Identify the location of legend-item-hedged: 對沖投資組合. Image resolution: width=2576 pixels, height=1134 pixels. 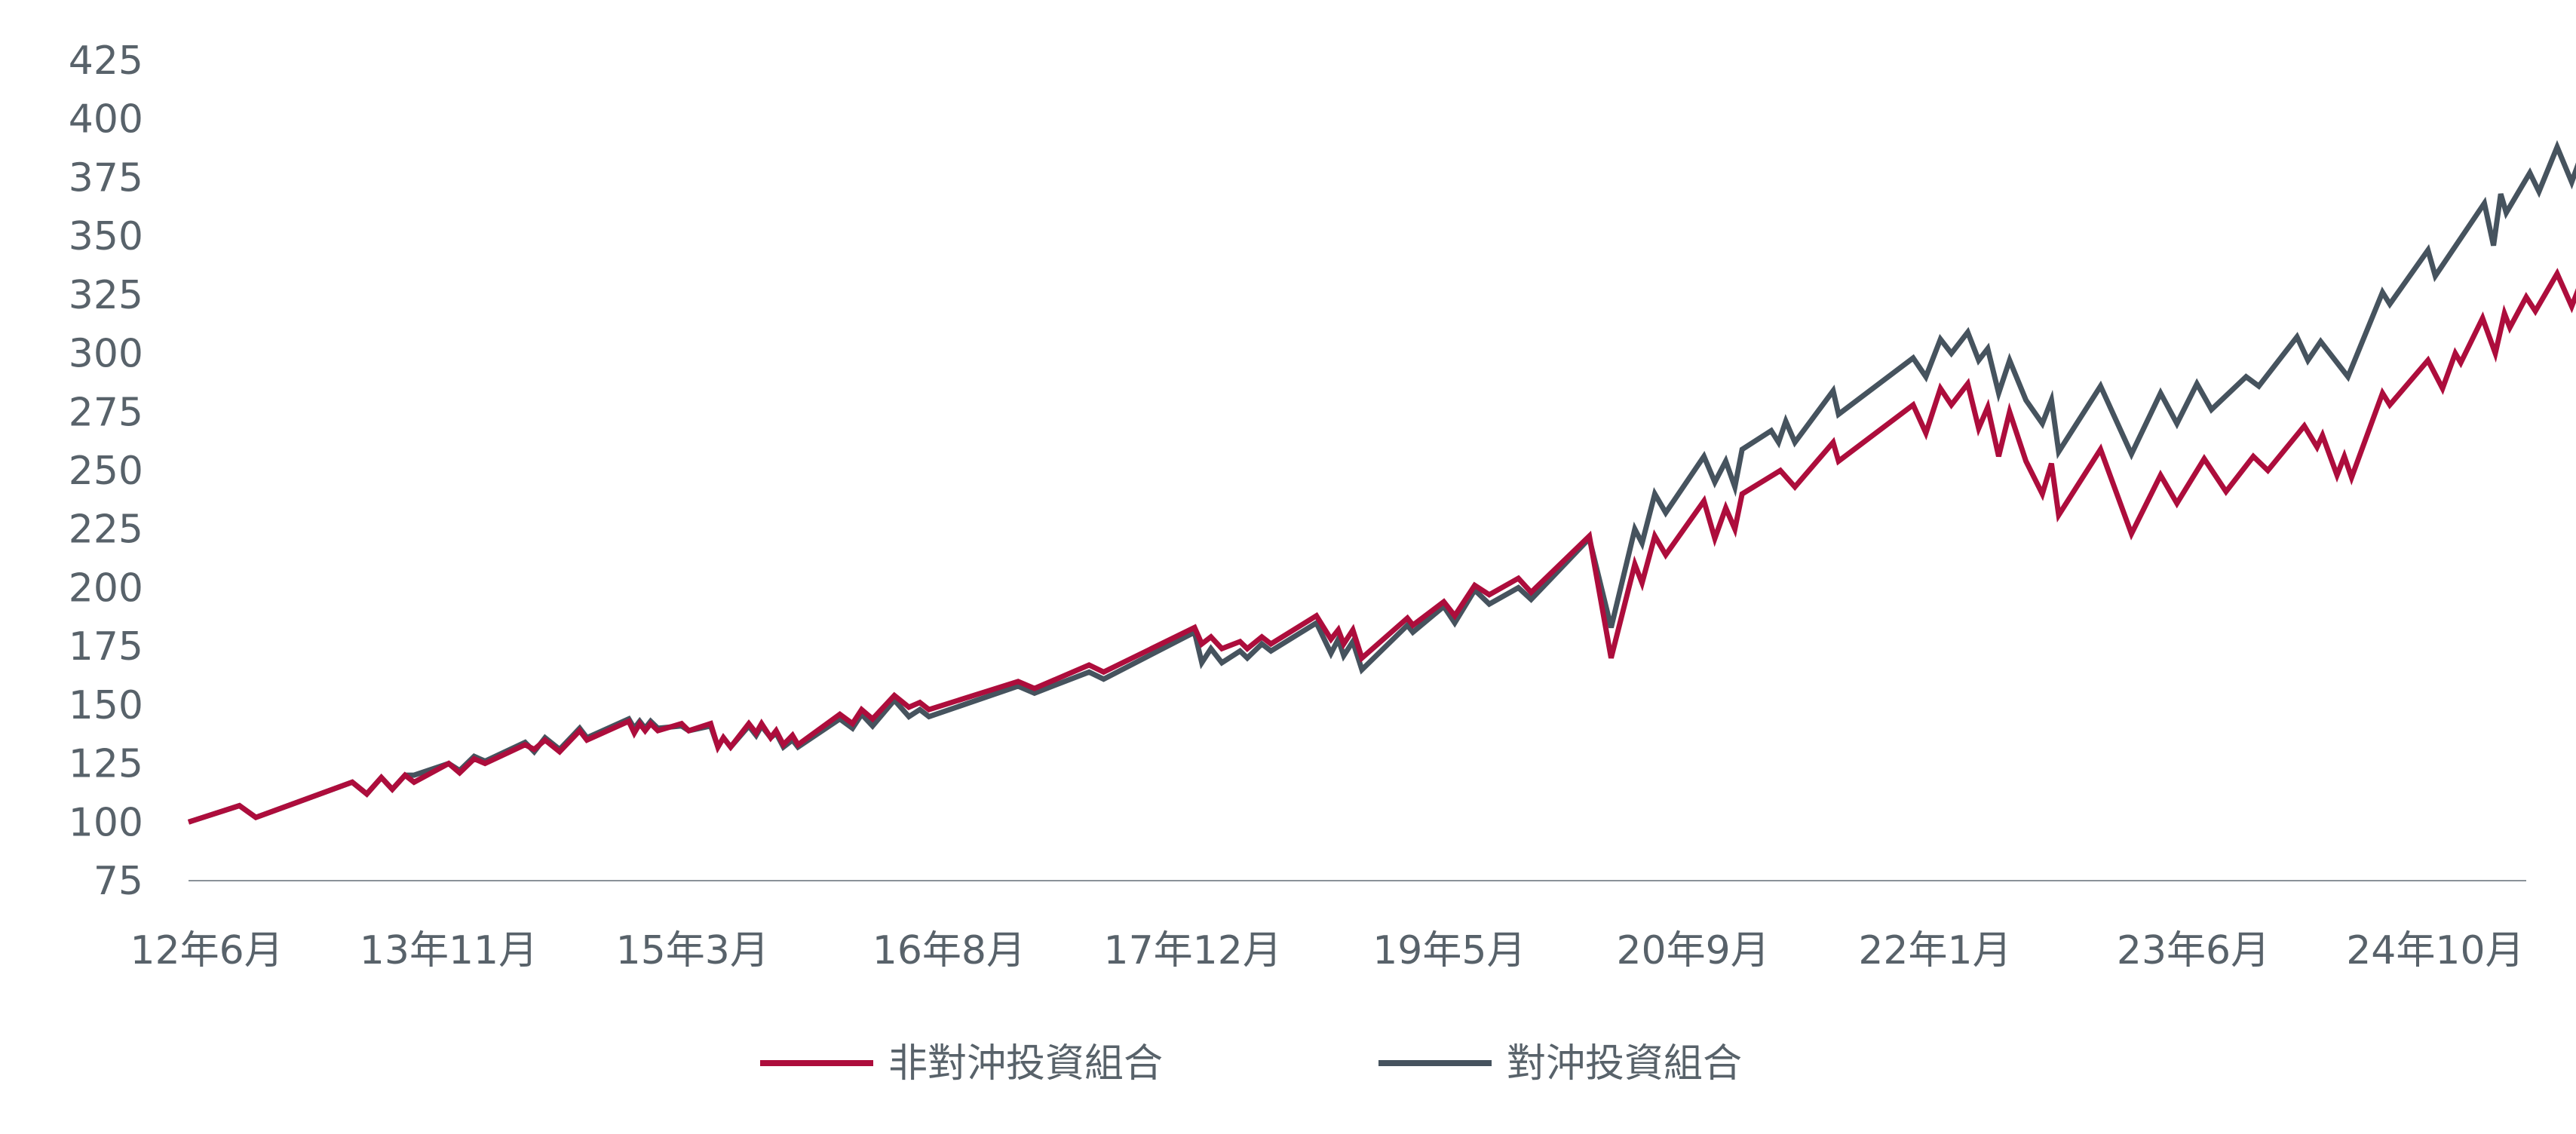
(1560, 1063).